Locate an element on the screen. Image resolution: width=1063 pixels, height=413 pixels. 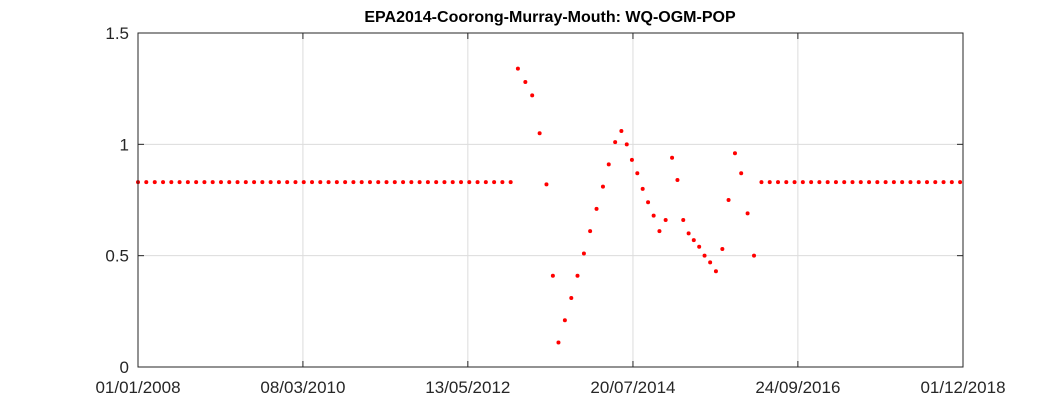
y-tick-labels: 0 0.5 1 1.5 is located at coordinates (117, 200).